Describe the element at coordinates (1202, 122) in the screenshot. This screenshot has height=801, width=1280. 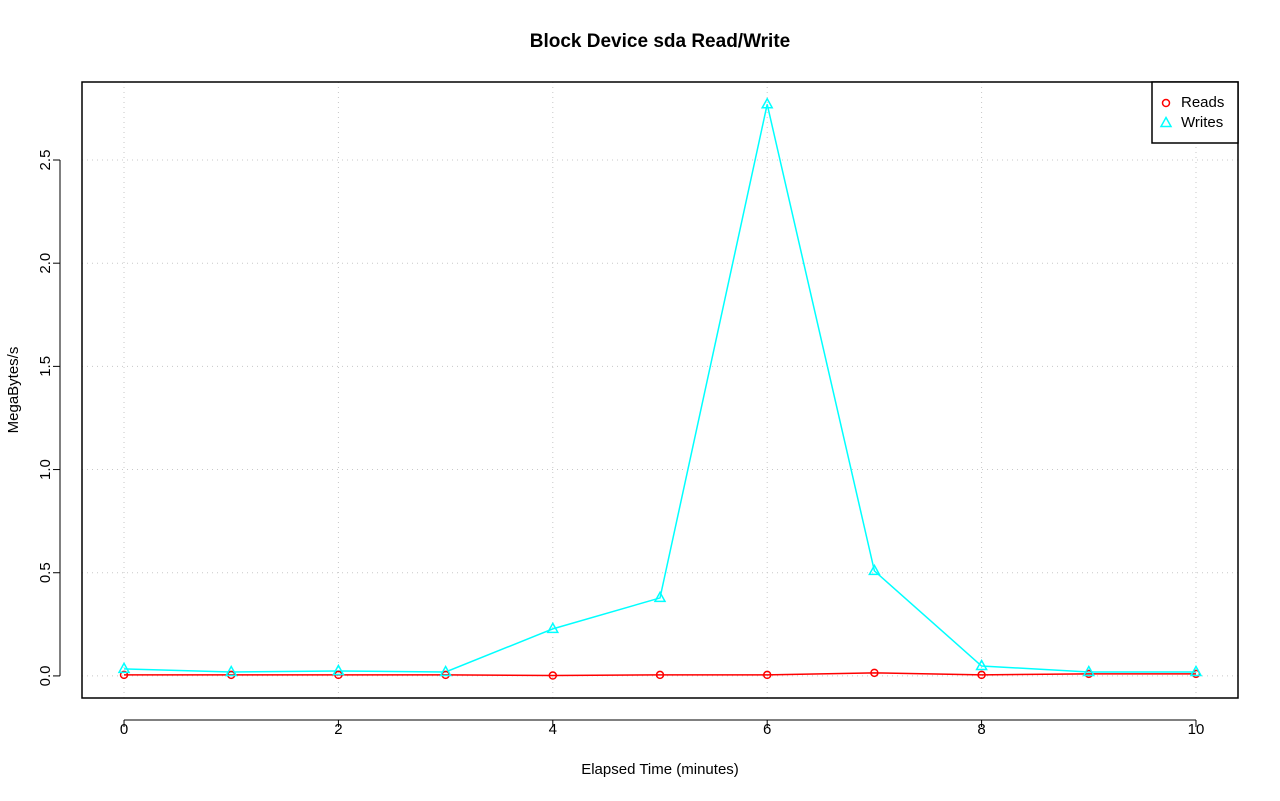
I see `legend-label: Writes` at that location.